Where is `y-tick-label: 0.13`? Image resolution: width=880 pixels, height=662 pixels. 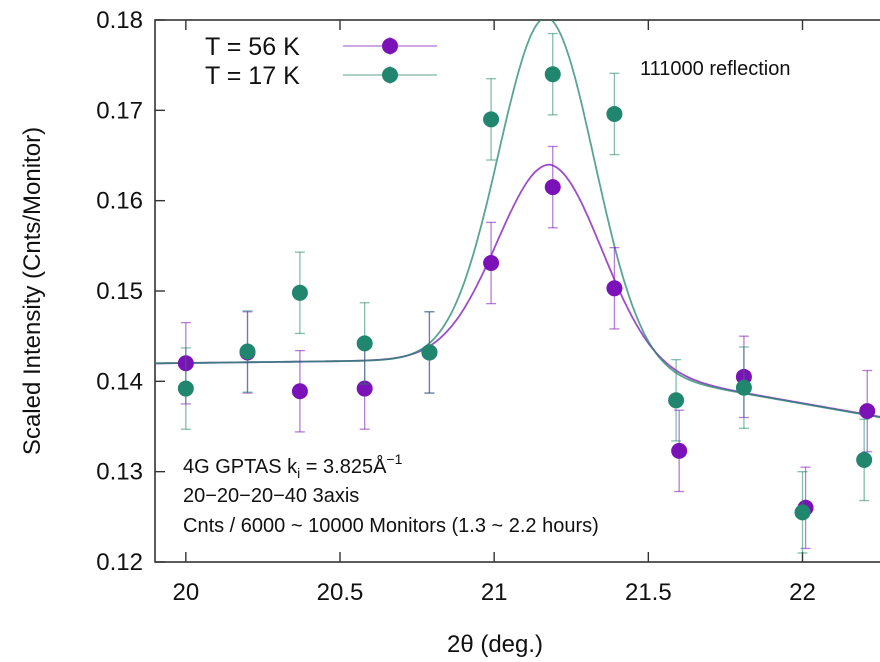 y-tick-label: 0.13 is located at coordinates (119, 472).